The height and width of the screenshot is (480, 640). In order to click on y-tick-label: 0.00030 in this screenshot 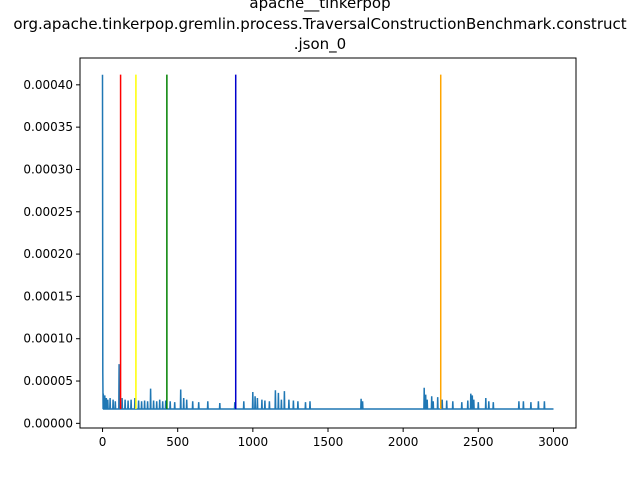, I will do `click(48, 169)`.